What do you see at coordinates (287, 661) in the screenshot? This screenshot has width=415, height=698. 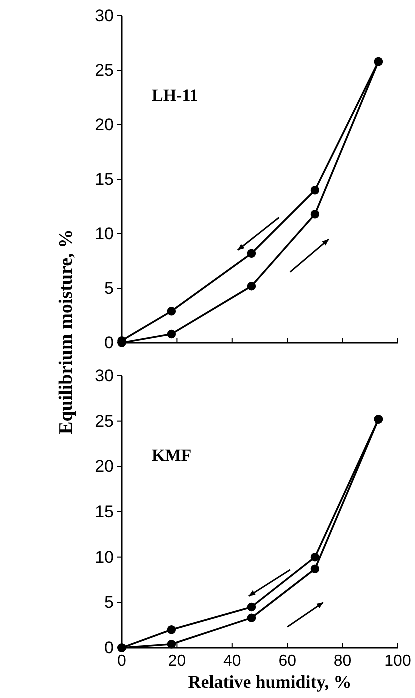 I see `x-tick-label: 60` at bounding box center [287, 661].